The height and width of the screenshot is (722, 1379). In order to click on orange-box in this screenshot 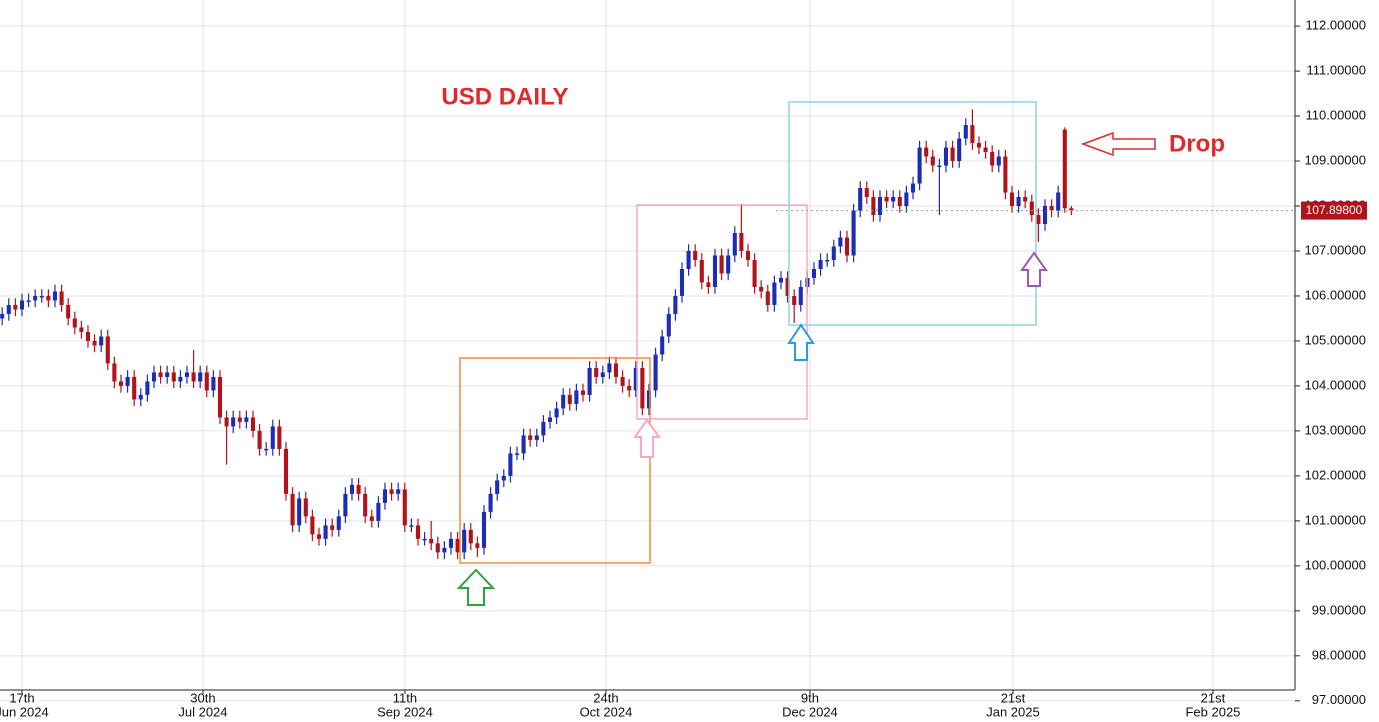, I will do `click(555, 460)`.